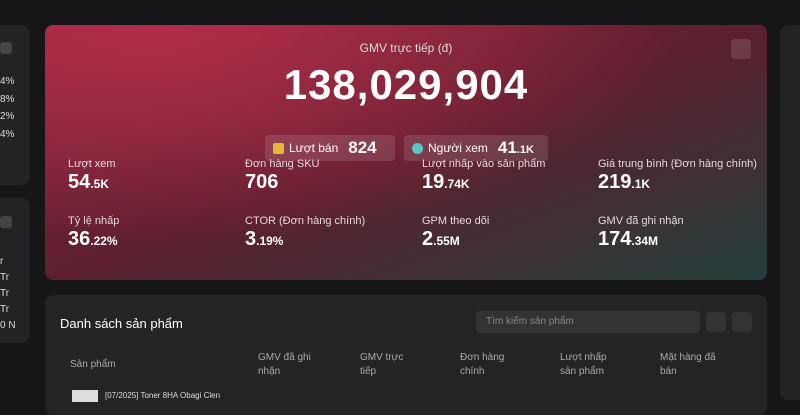  Describe the element at coordinates (446, 241) in the screenshot. I see `metric-value-suffix: .55M` at that location.